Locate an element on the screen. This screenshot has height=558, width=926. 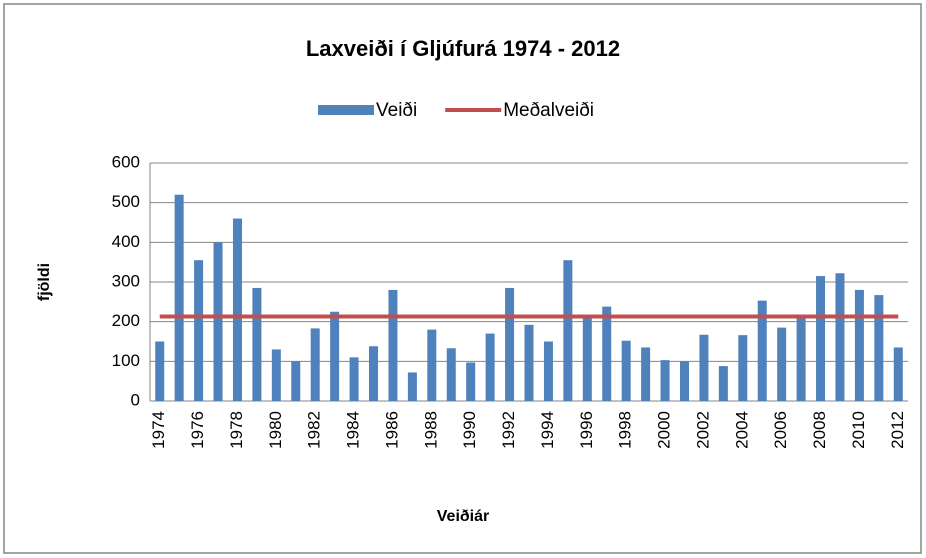
y-axis-title: fjöldi is located at coordinates (44, 282).